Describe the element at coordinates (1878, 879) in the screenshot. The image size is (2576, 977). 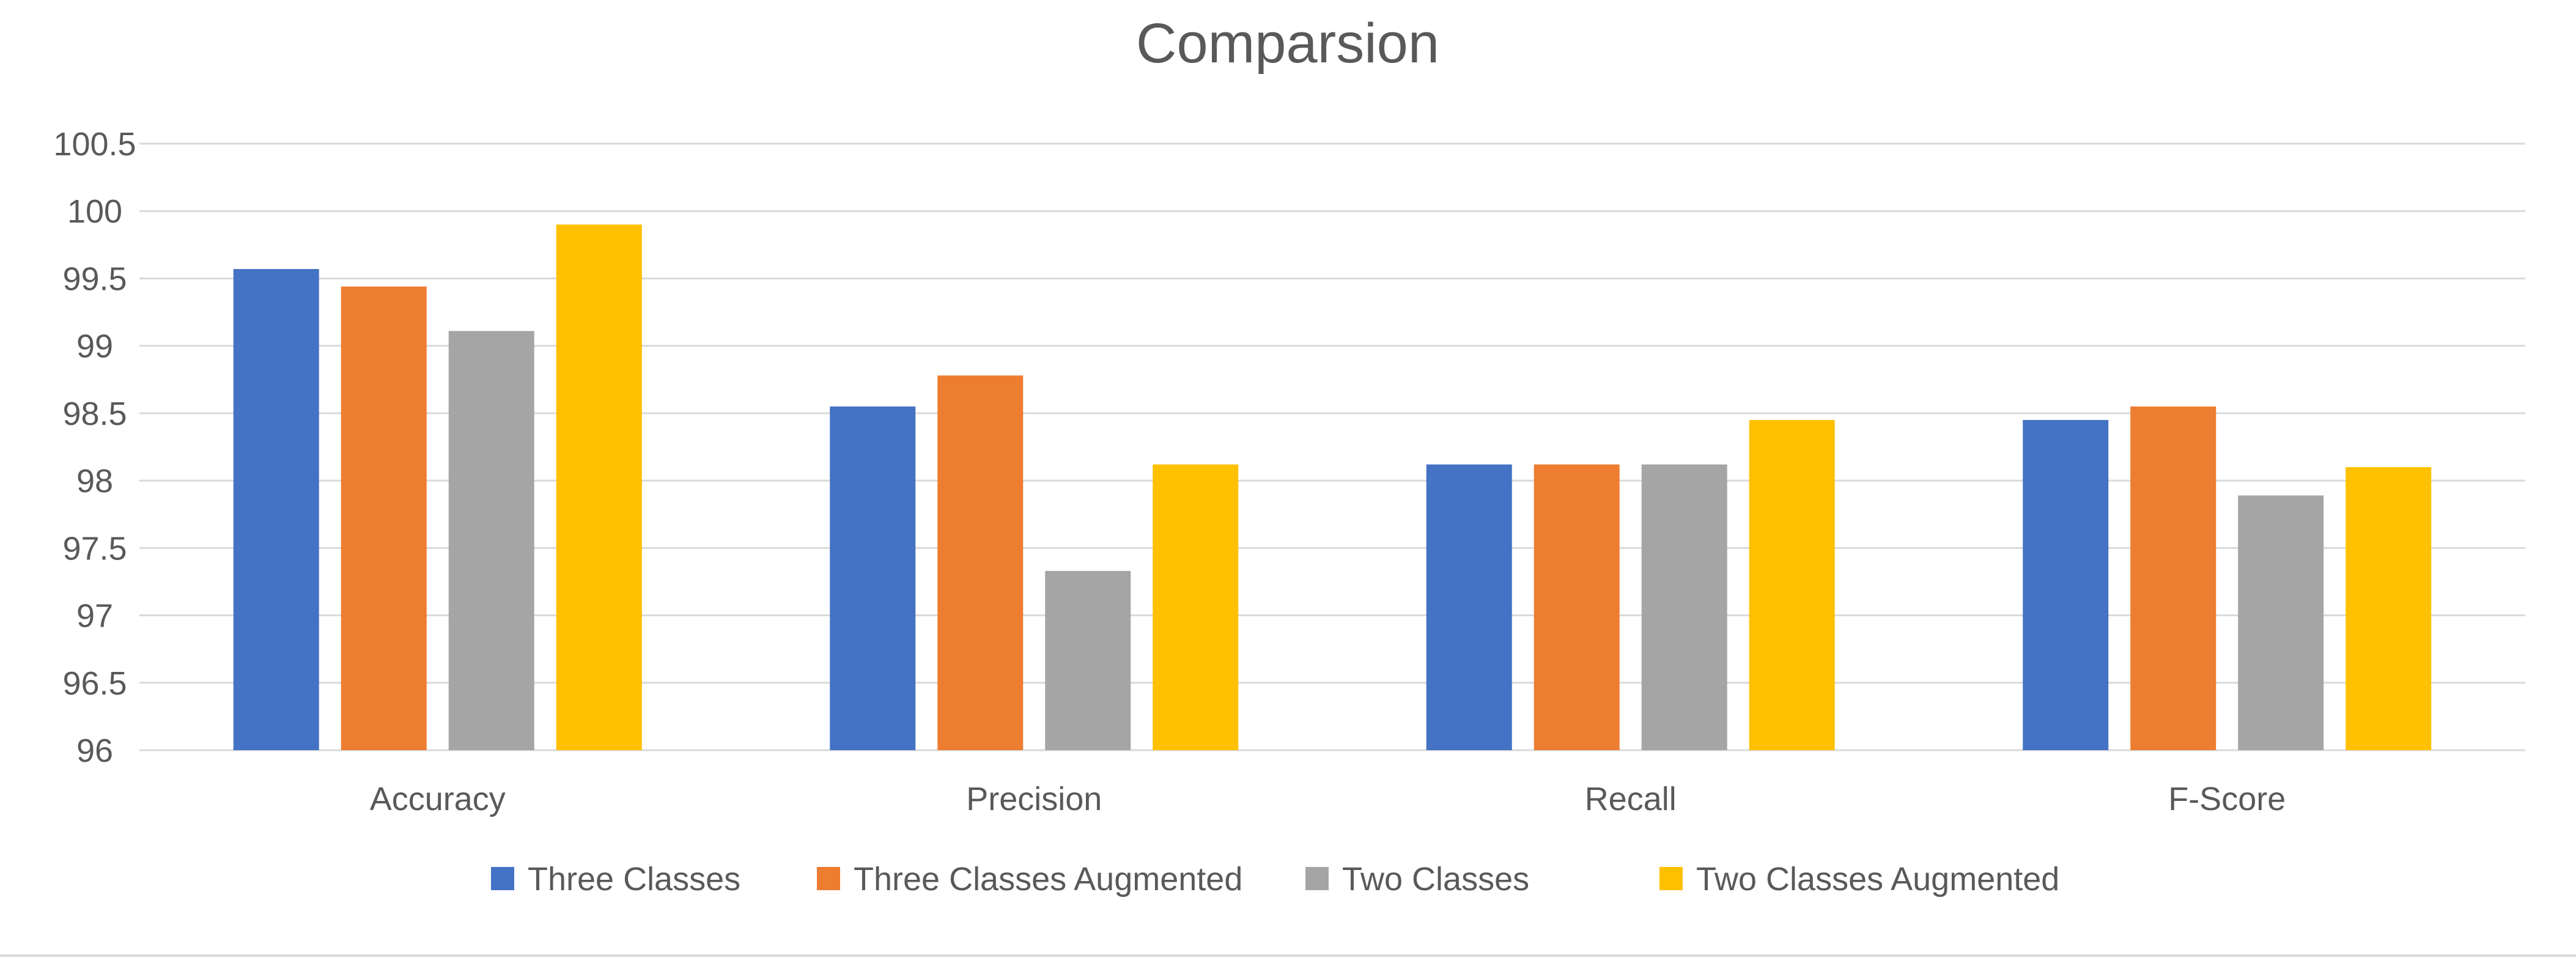
I see `legend-label: Two Classes Augmented` at that location.